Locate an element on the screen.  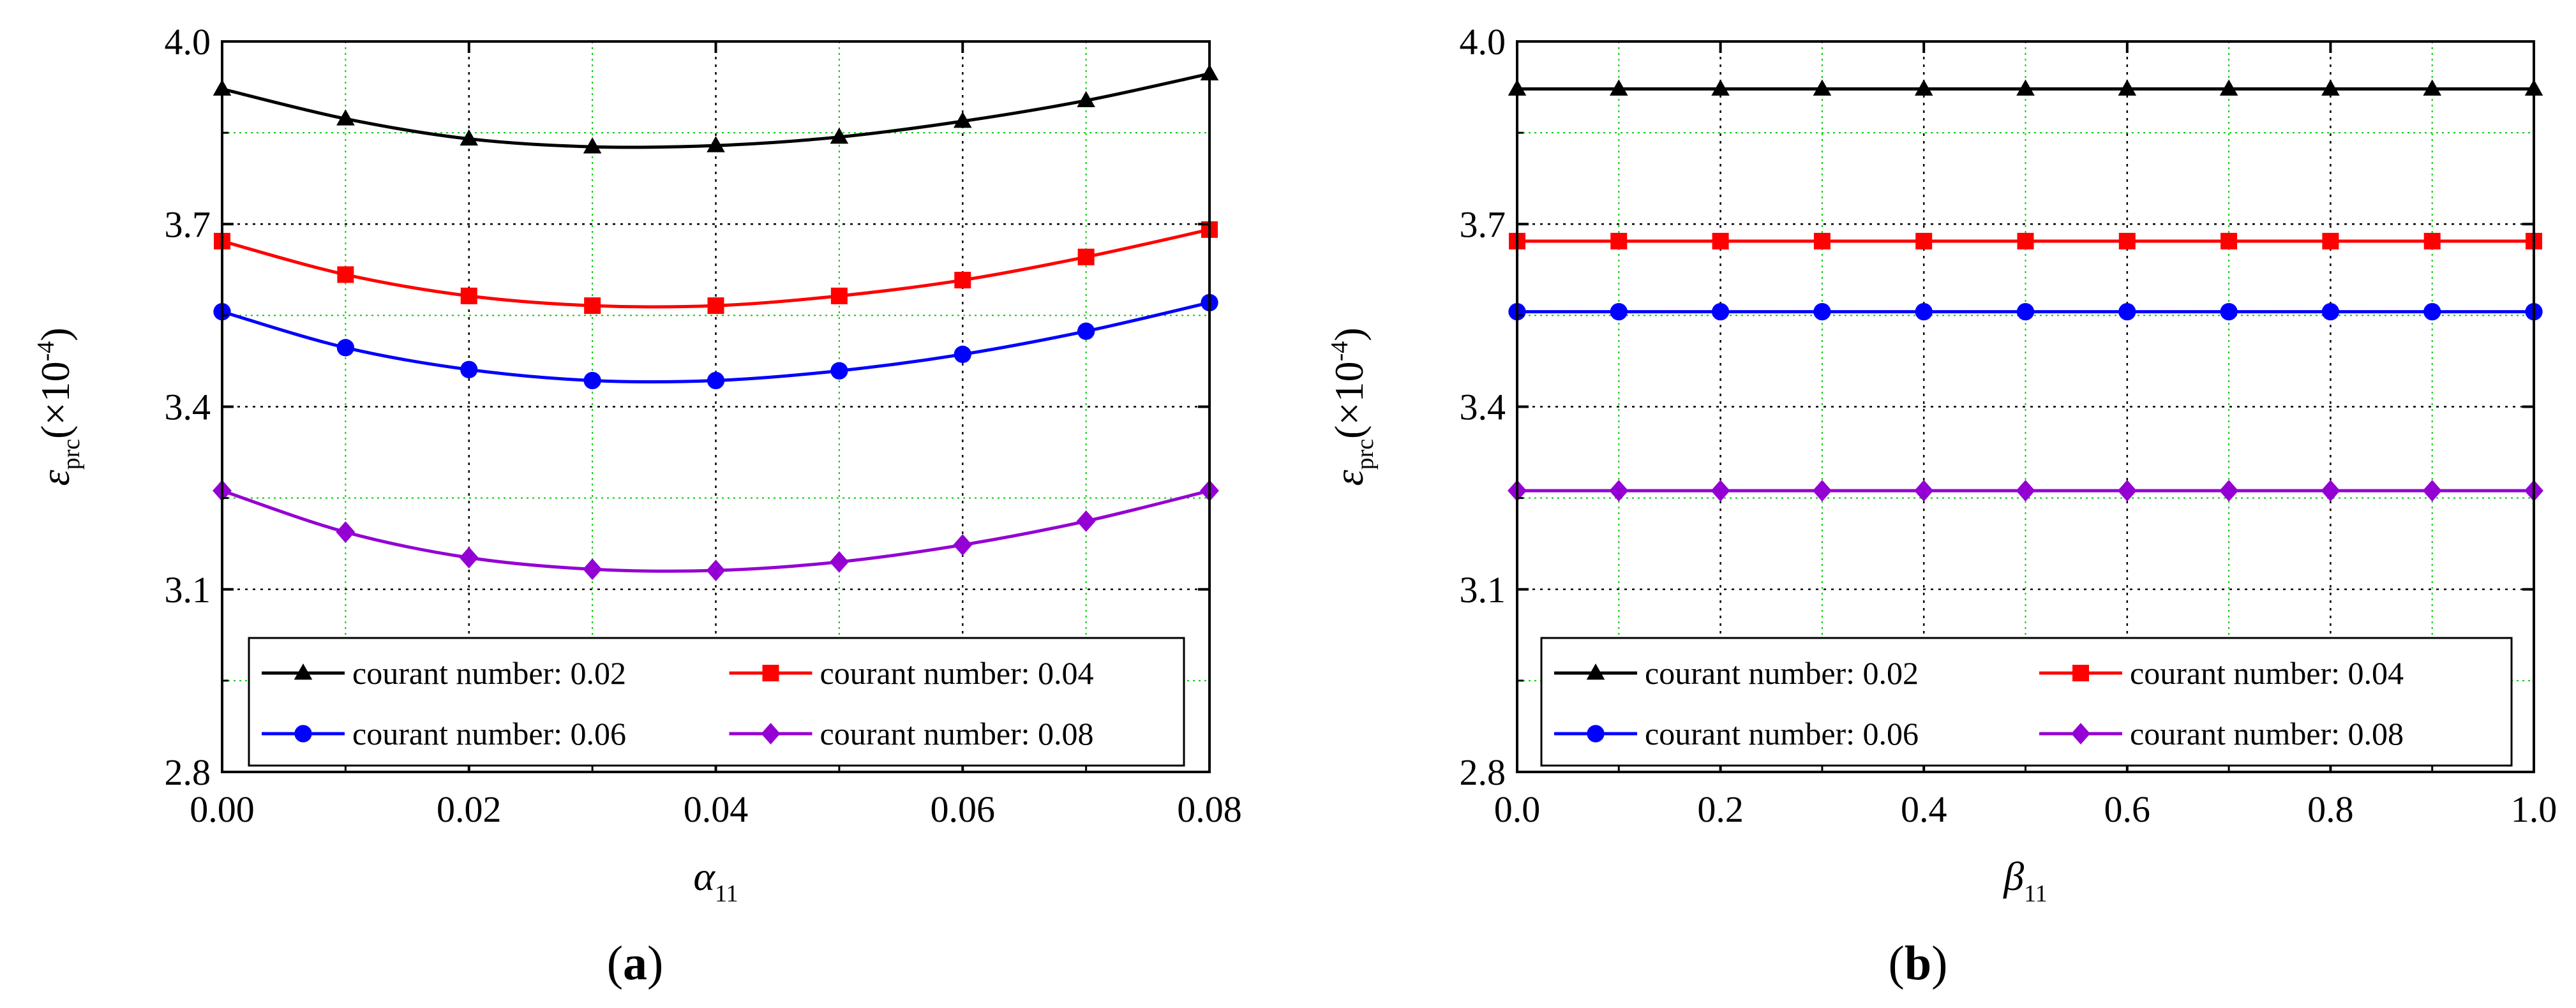
x-axis-label: β11 is located at coordinates (2024, 880).